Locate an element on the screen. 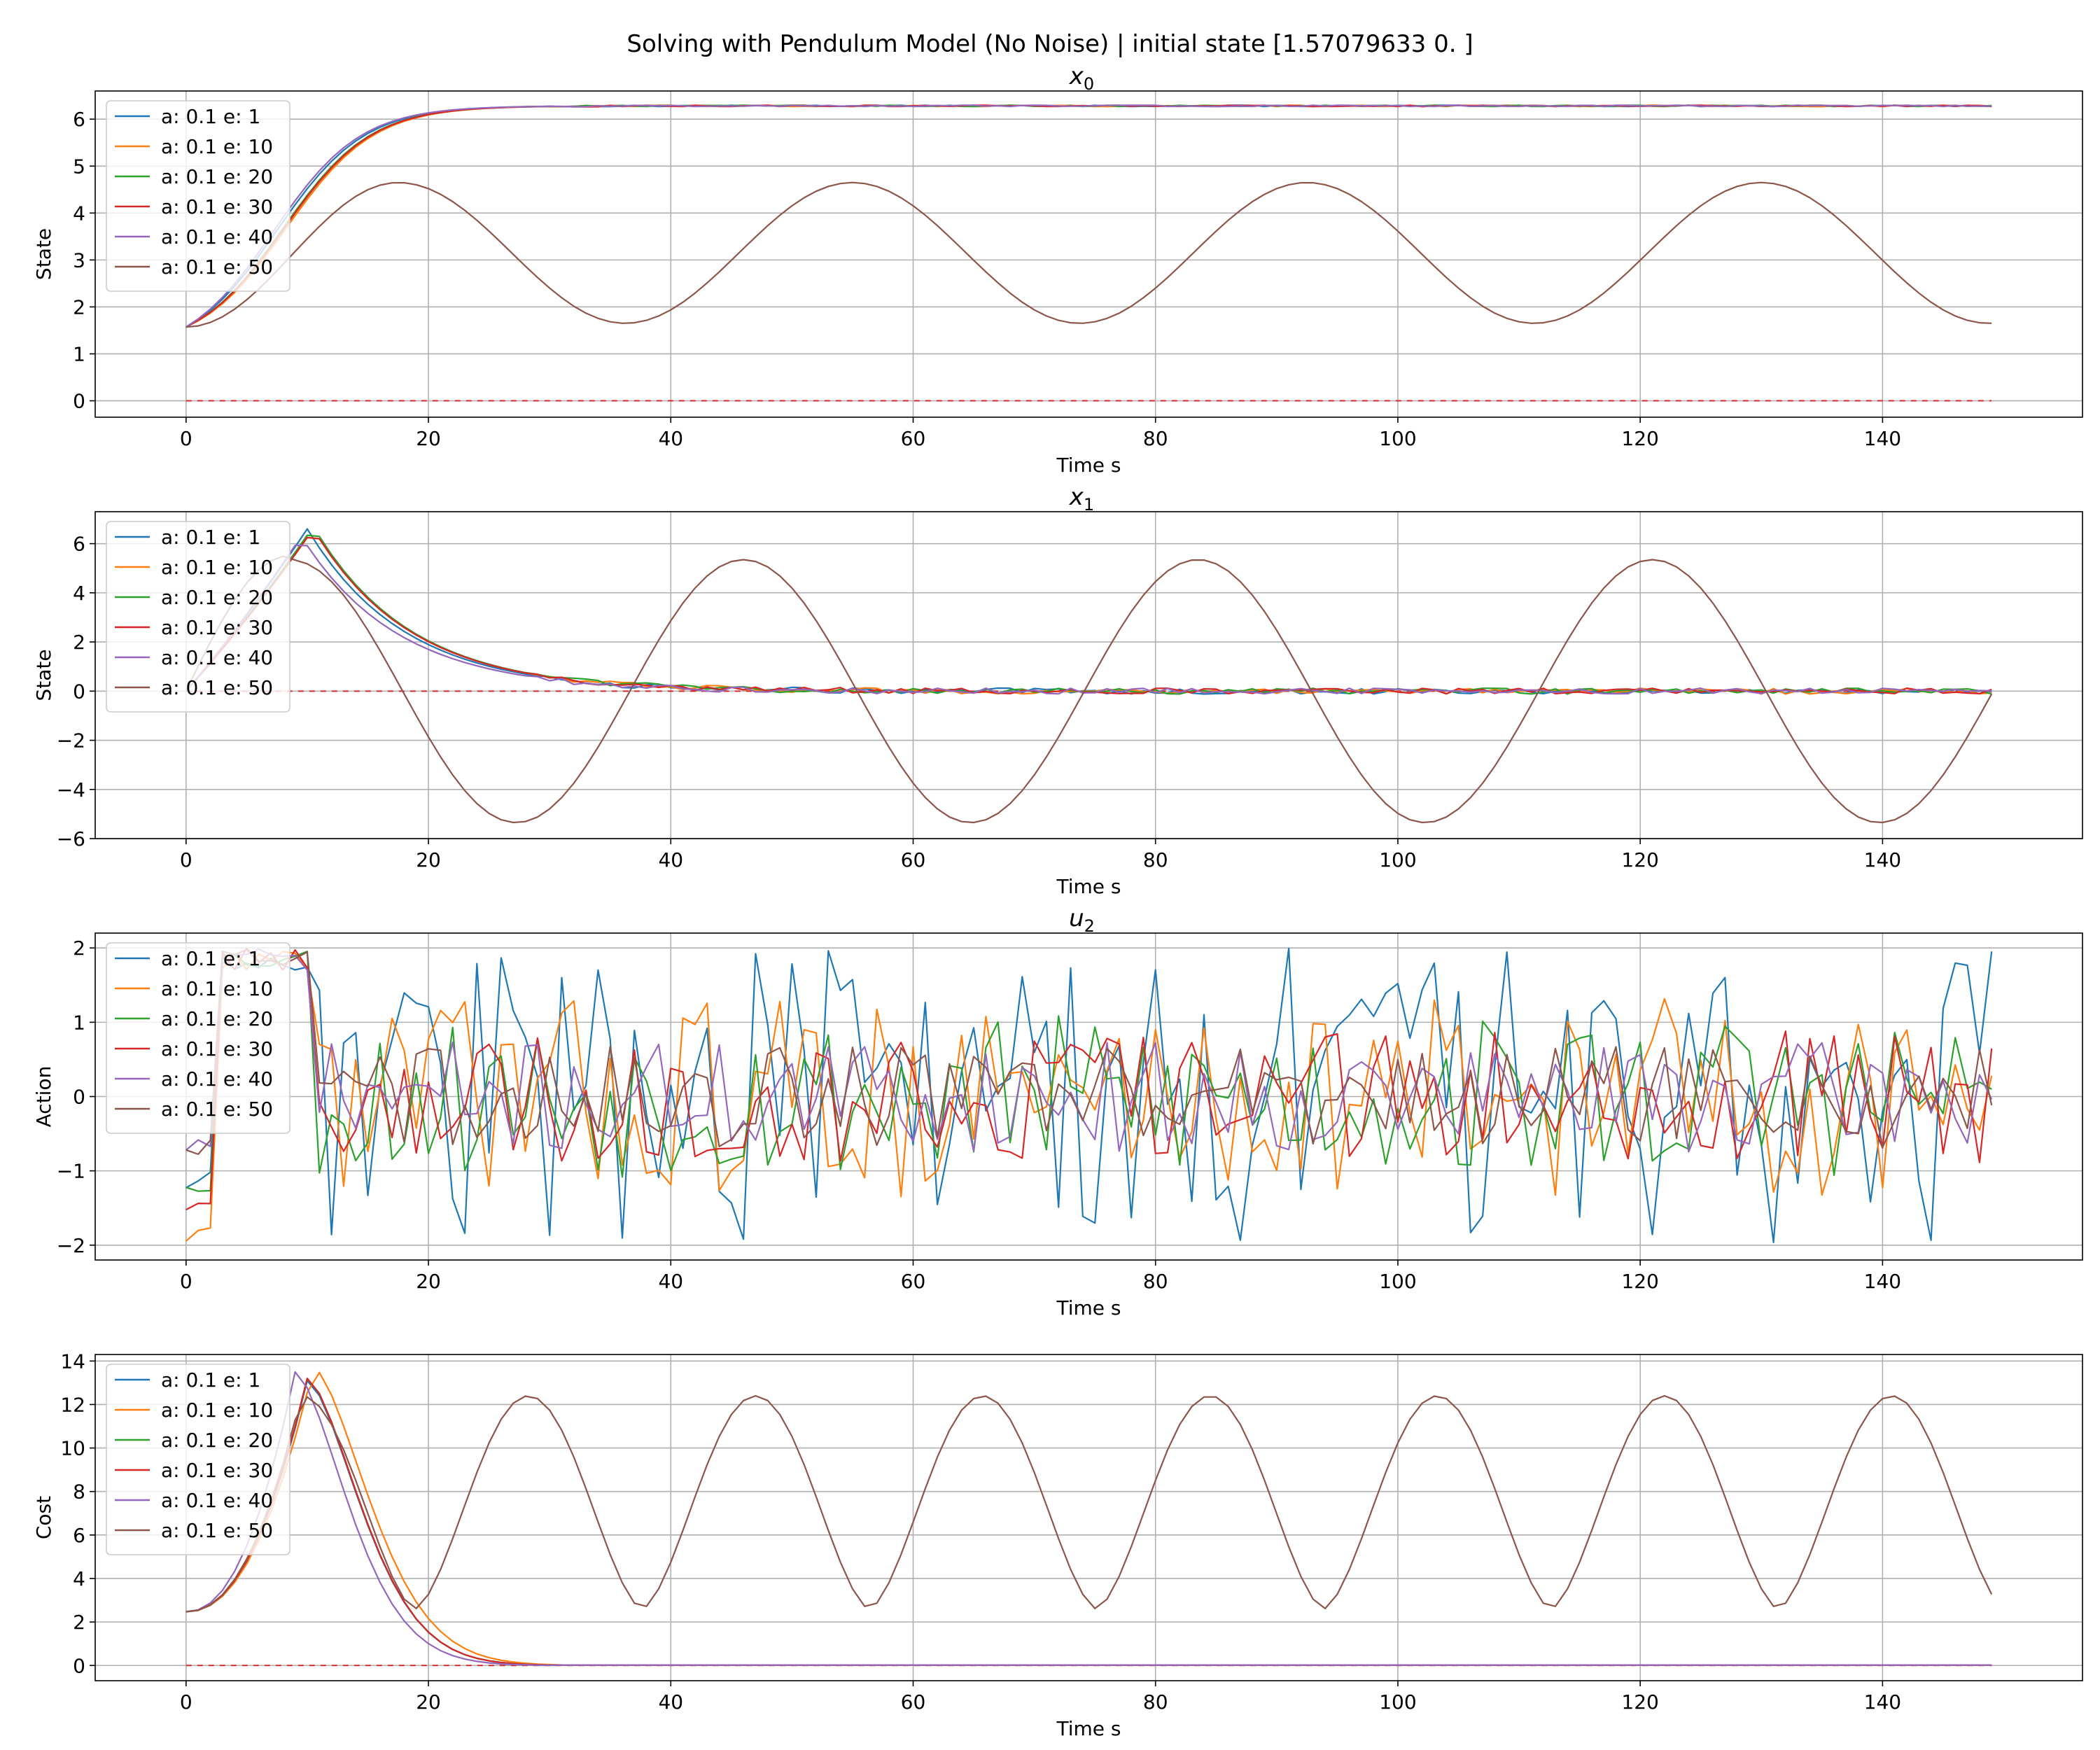 The width and height of the screenshot is (2100, 1750). y-axis-label: Action is located at coordinates (43, 1097).